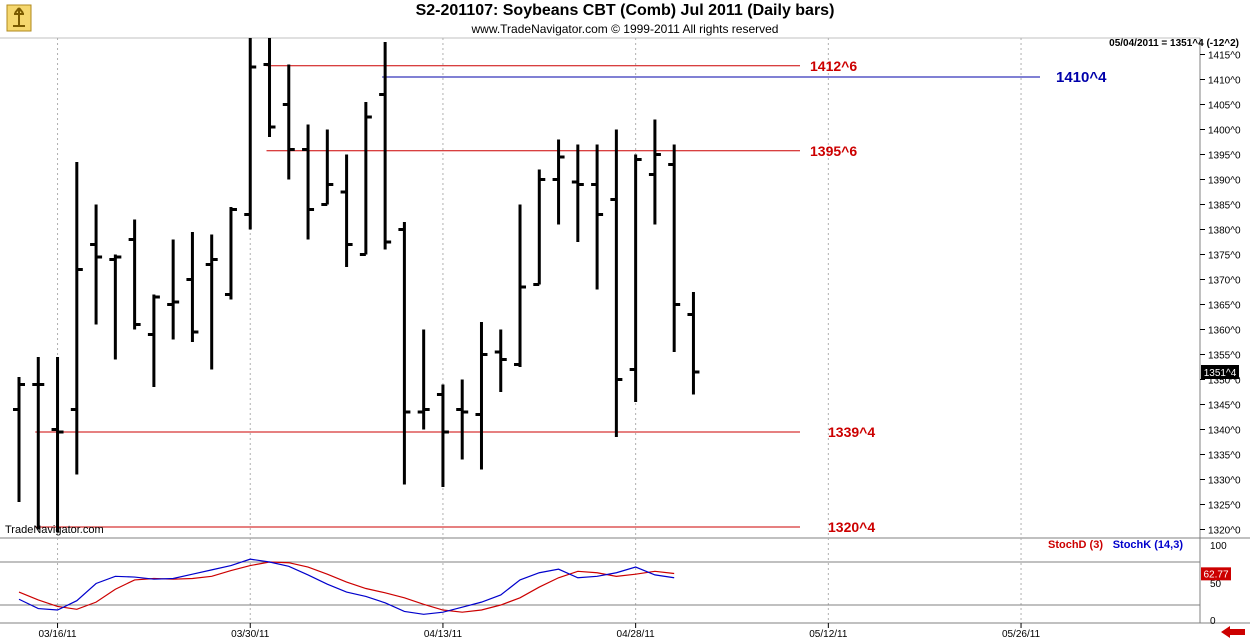 The image size is (1250, 643). What do you see at coordinates (19, 18) in the screenshot?
I see `trade-navigator-logo-icon` at bounding box center [19, 18].